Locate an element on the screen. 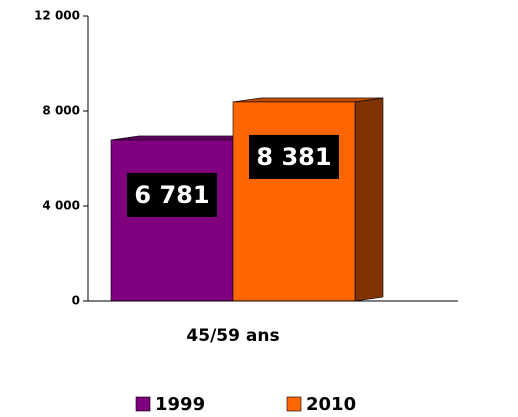 Image resolution: width=518 pixels, height=417 pixels. y-tick-label: 4 000 is located at coordinates (61, 206).